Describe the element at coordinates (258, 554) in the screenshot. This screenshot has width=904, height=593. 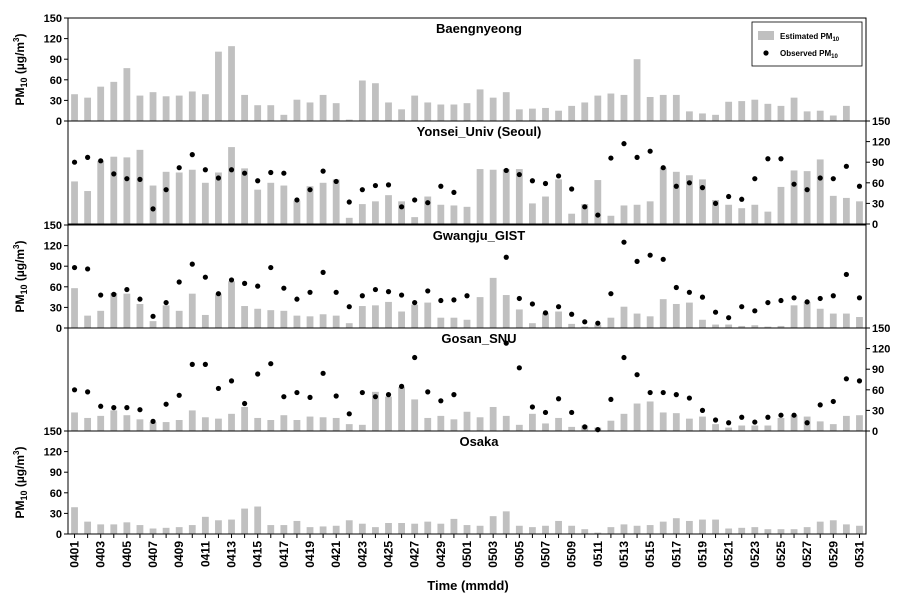
I see `x-tick-label: 0415` at that location.